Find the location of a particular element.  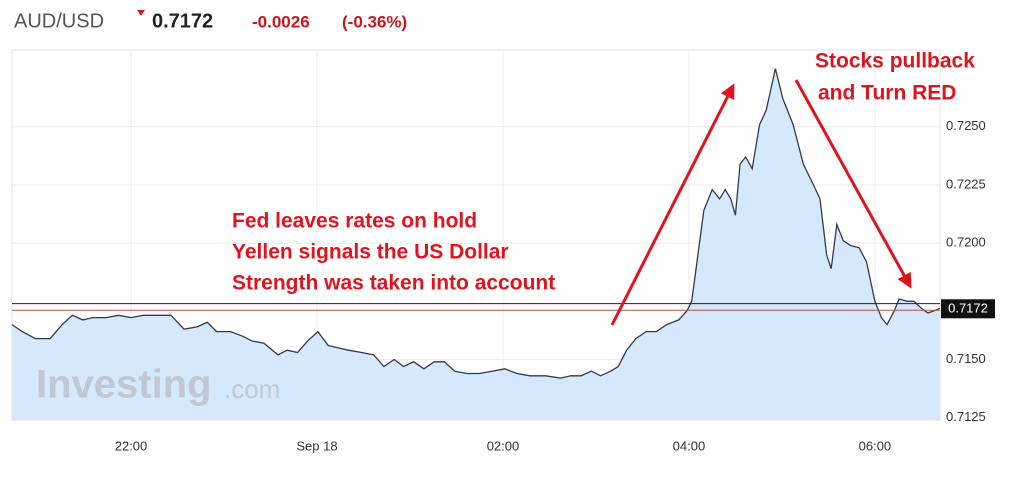

x-tick-label: Sep 18 is located at coordinates (316, 445).